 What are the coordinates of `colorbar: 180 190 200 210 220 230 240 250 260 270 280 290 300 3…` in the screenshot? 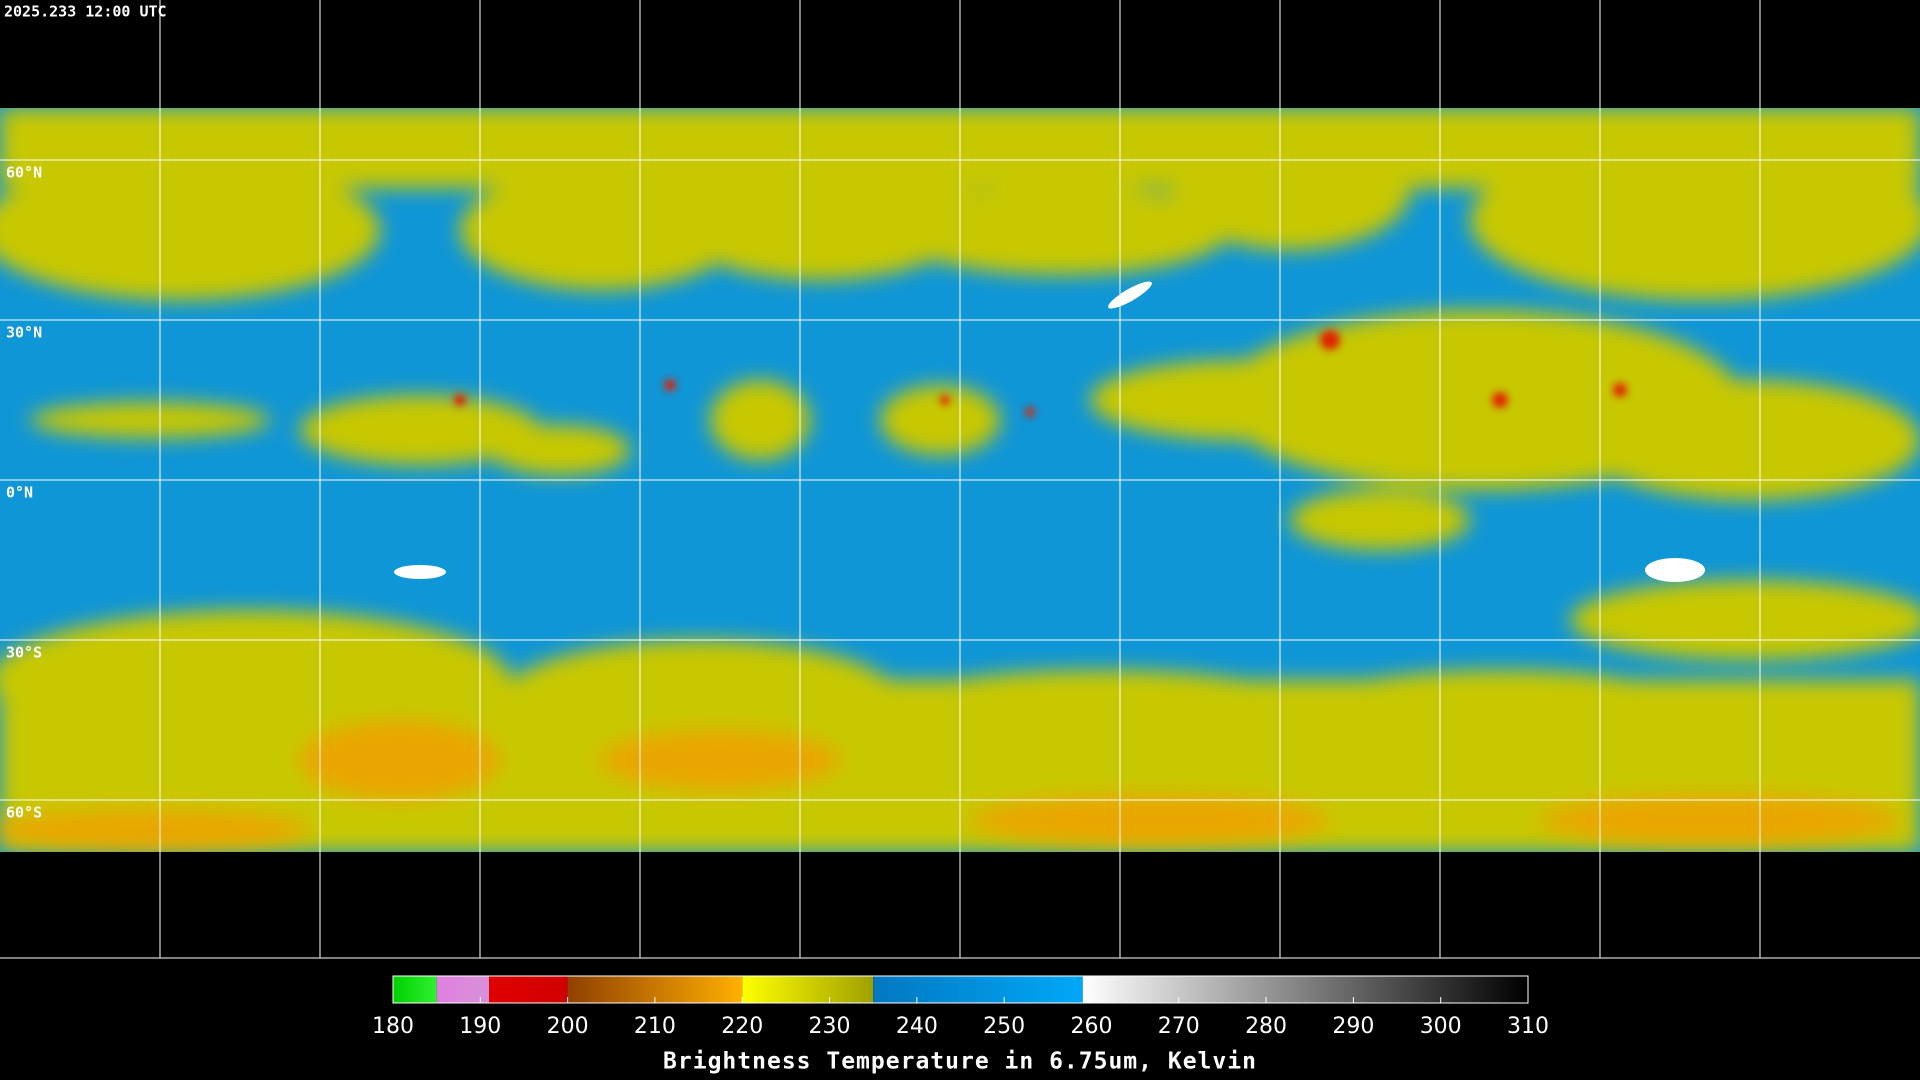 It's located at (960, 1007).